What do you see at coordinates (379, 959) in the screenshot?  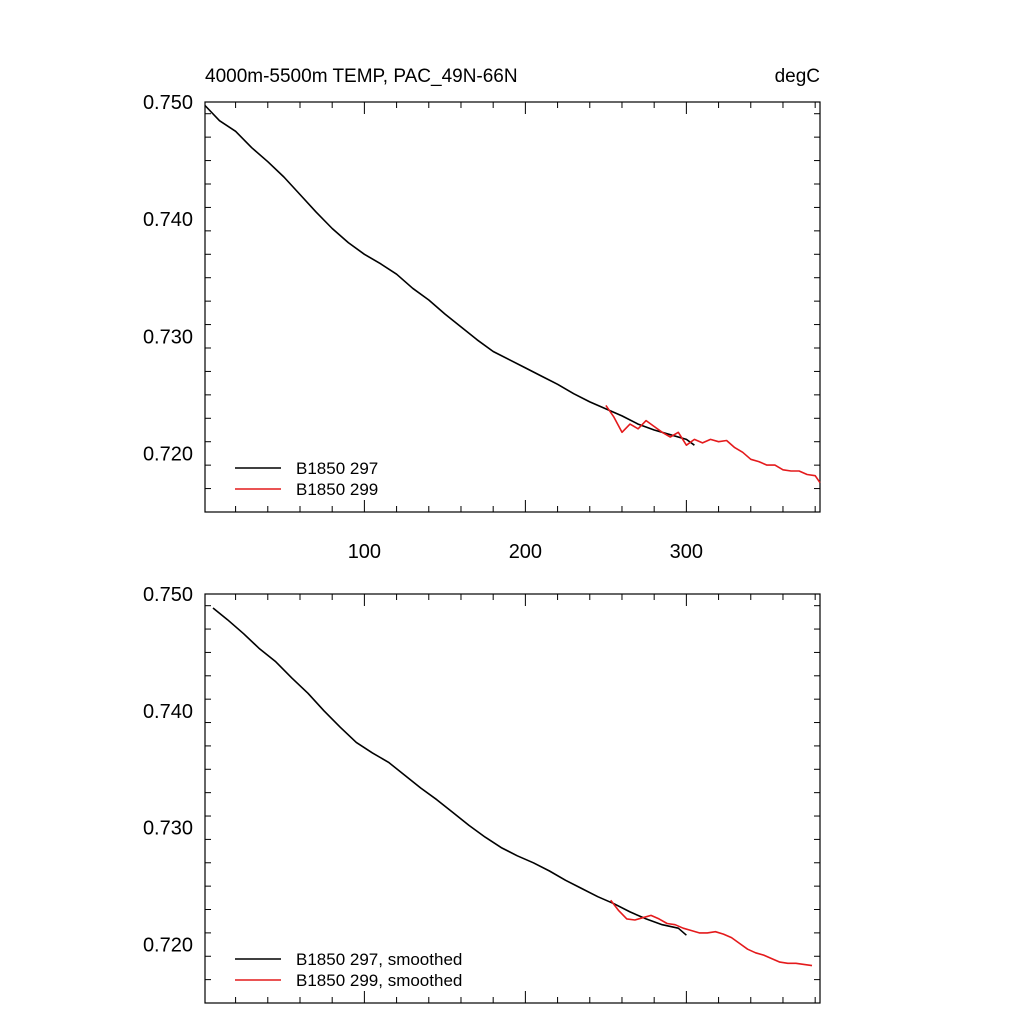 I see `legend-label: B1850 297, smoothed` at bounding box center [379, 959].